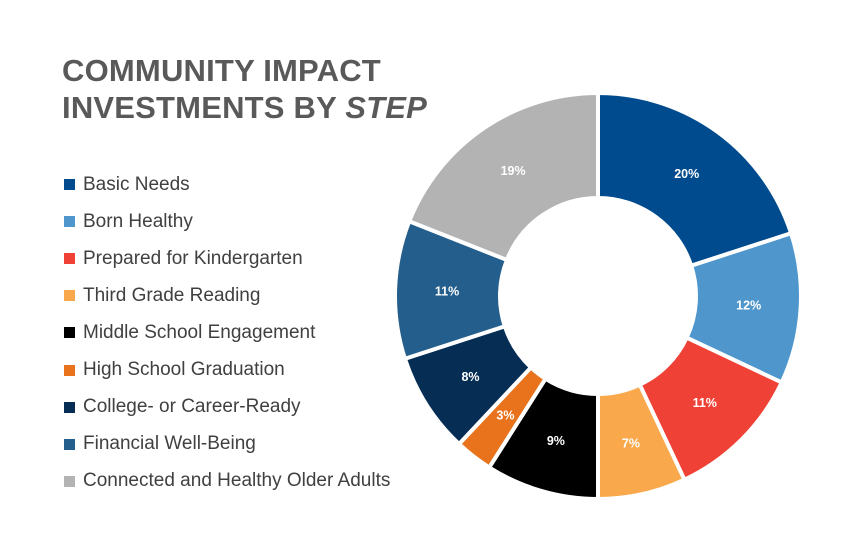 Image resolution: width=860 pixels, height=534 pixels. What do you see at coordinates (447, 291) in the screenshot?
I see `data-label-financial-well-being: 11%` at bounding box center [447, 291].